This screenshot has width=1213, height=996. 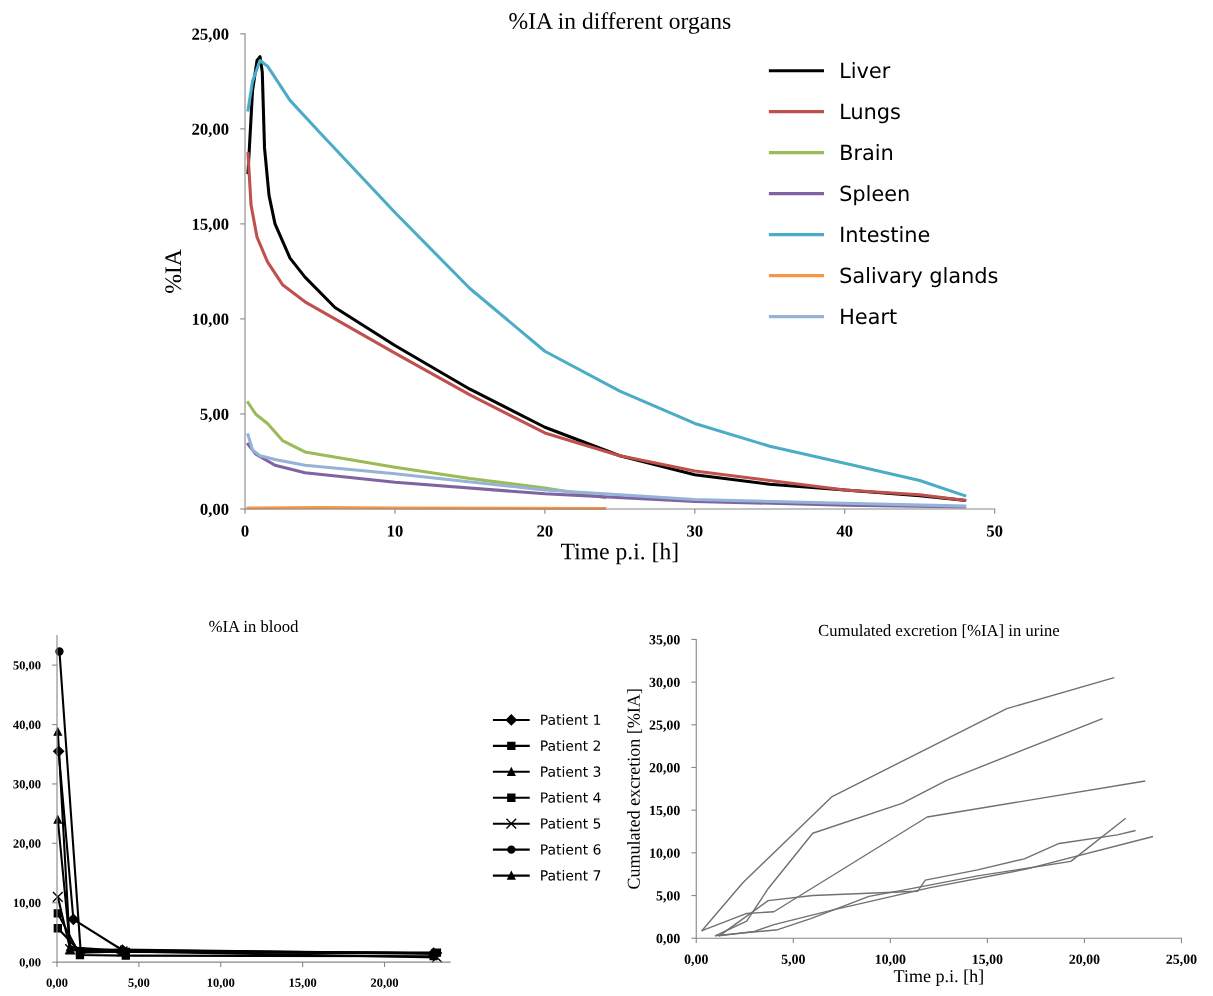 What do you see at coordinates (919, 277) in the screenshot?
I see `legend-label: Salivary glands` at bounding box center [919, 277].